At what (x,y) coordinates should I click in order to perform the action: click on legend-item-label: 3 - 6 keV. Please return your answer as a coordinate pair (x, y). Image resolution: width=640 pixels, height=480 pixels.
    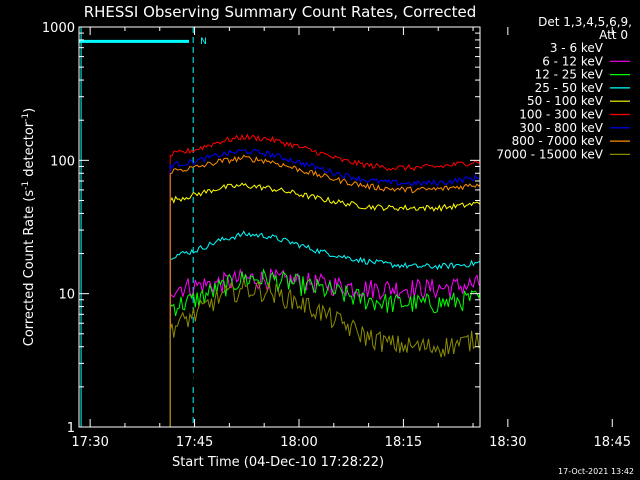
    Looking at the image, I should click on (577, 48).